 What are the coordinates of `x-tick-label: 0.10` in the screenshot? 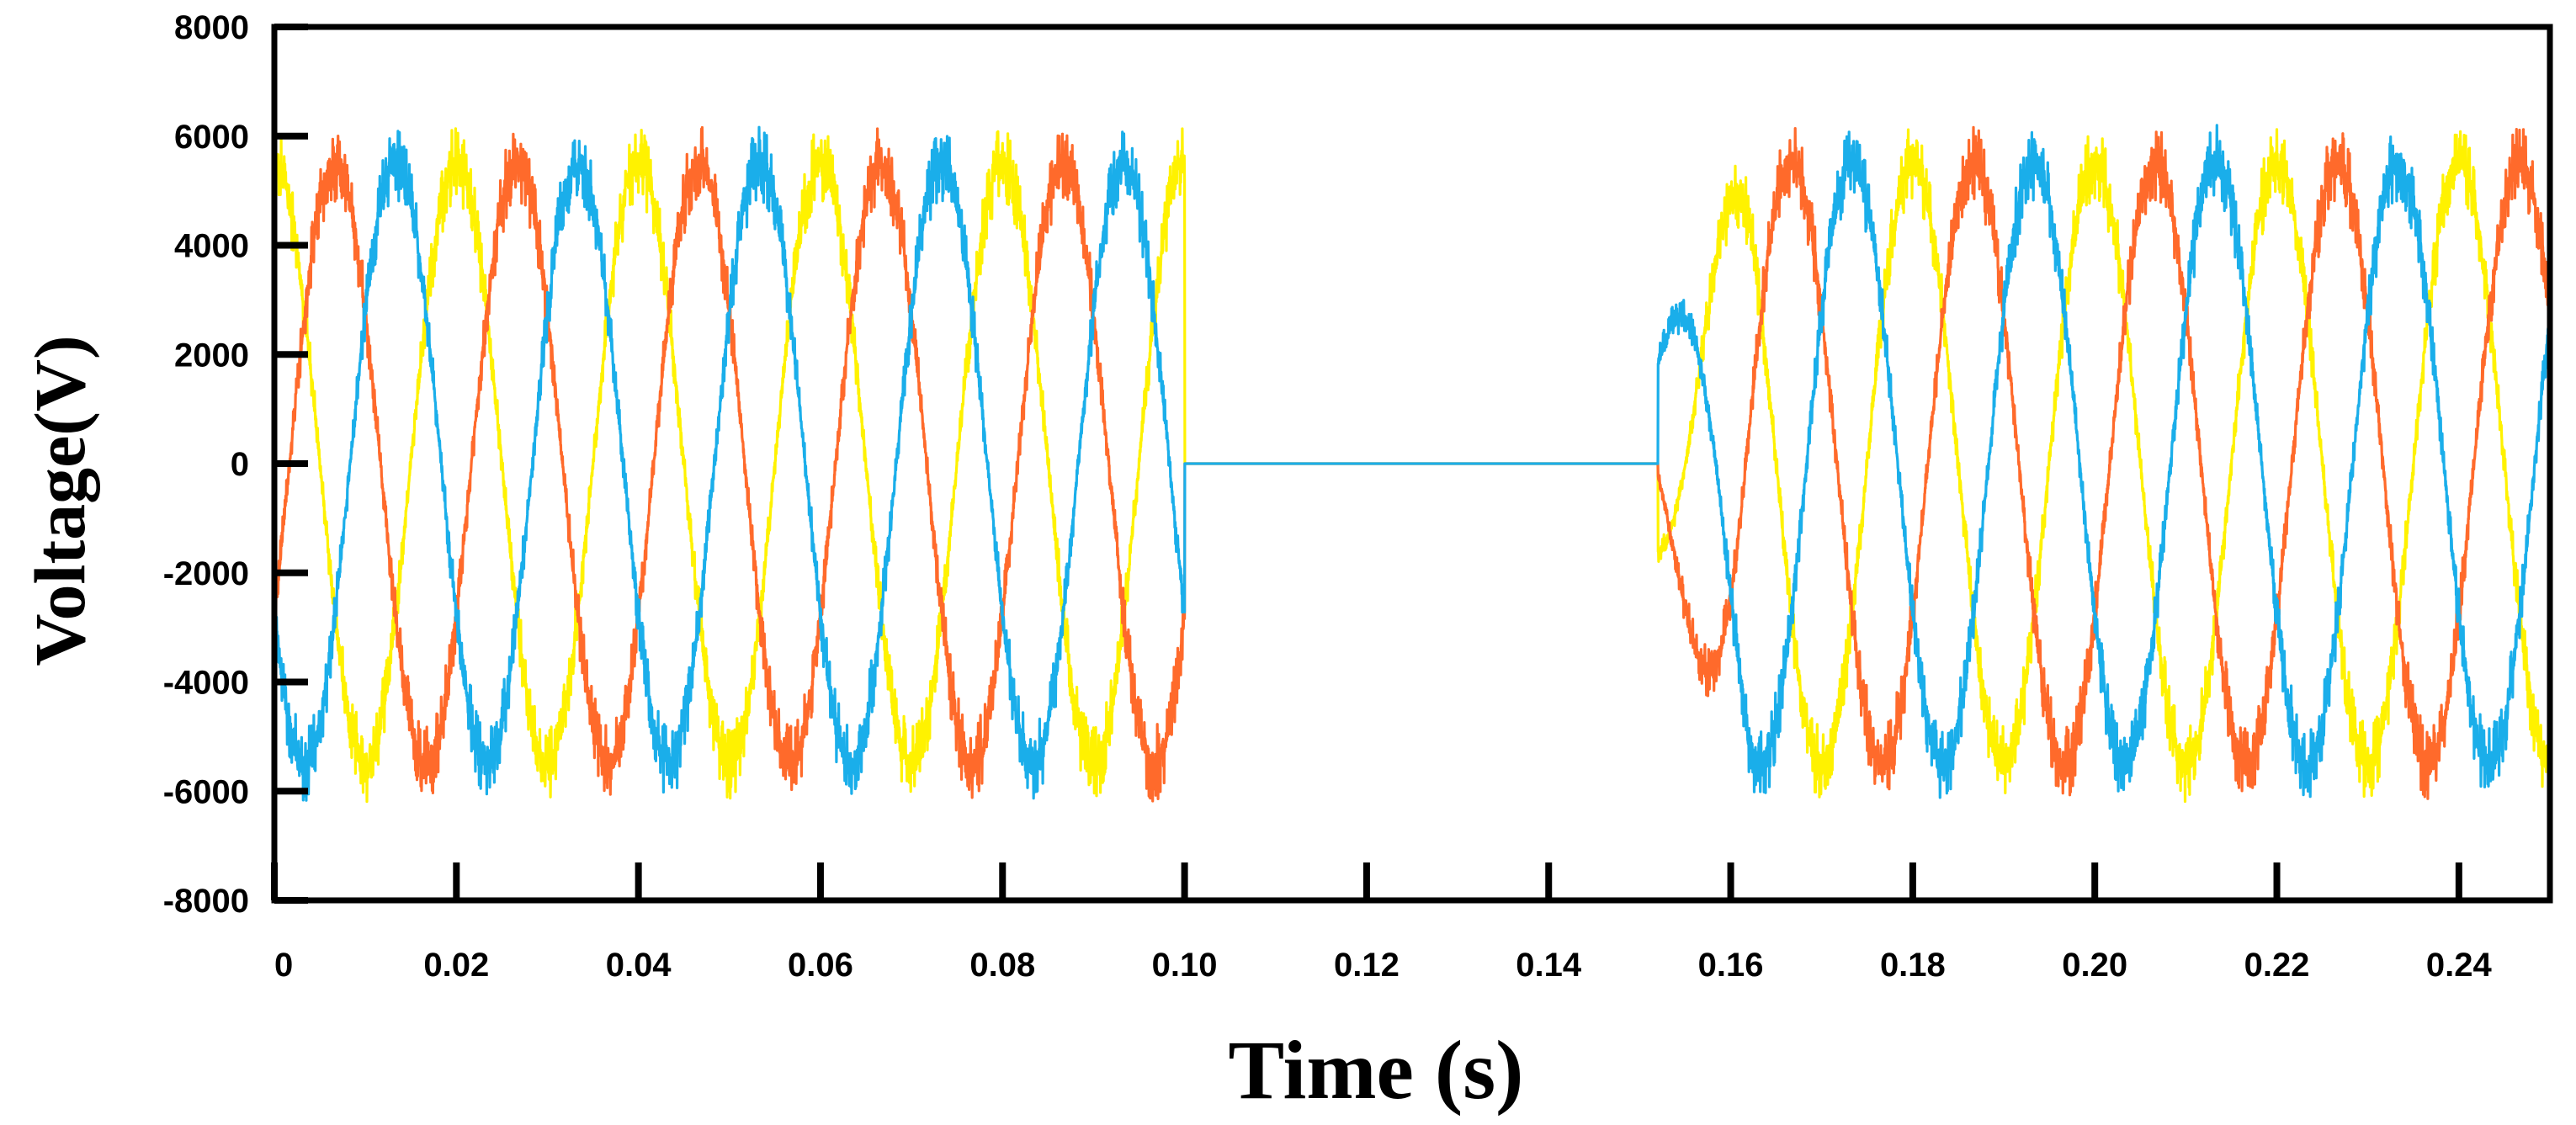 It's located at (1185, 966).